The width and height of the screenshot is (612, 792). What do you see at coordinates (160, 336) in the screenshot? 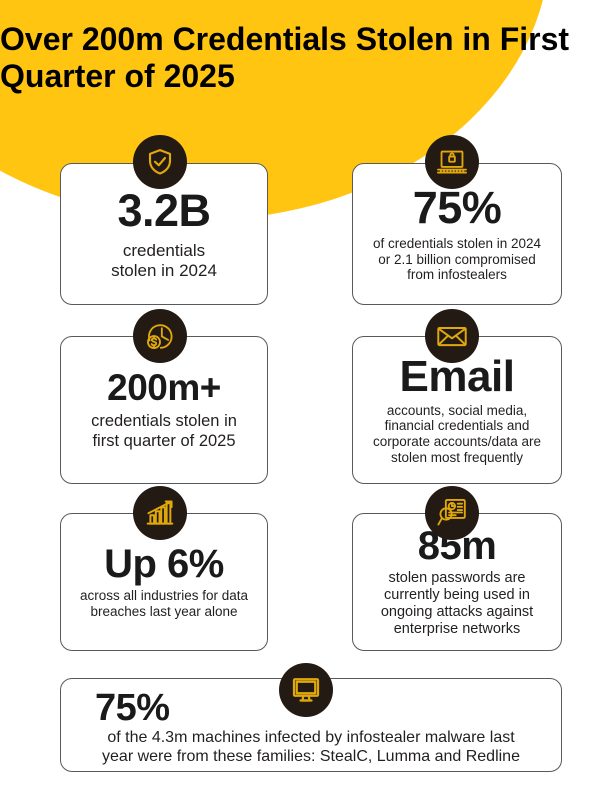
I see `clock-dollar-icon` at bounding box center [160, 336].